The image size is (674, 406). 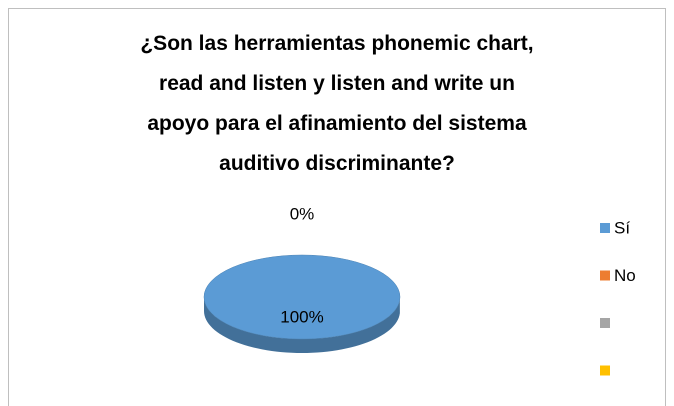 What do you see at coordinates (625, 275) in the screenshot?
I see `legend-label: No` at bounding box center [625, 275].